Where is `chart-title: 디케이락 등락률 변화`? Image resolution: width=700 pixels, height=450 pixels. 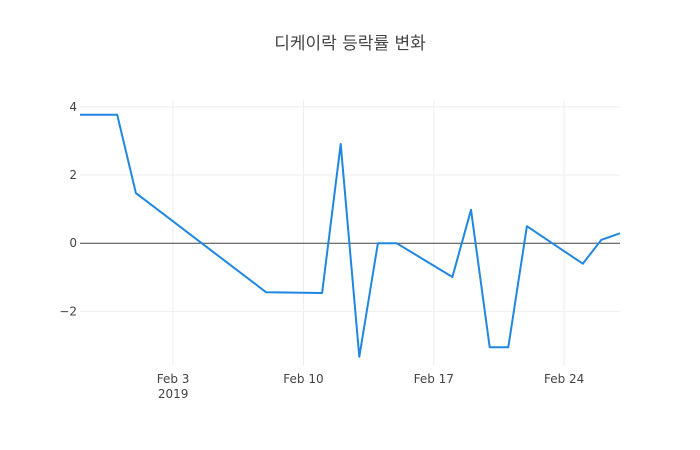
chart-title: 디케이락 등락률 변화 is located at coordinates (350, 44).